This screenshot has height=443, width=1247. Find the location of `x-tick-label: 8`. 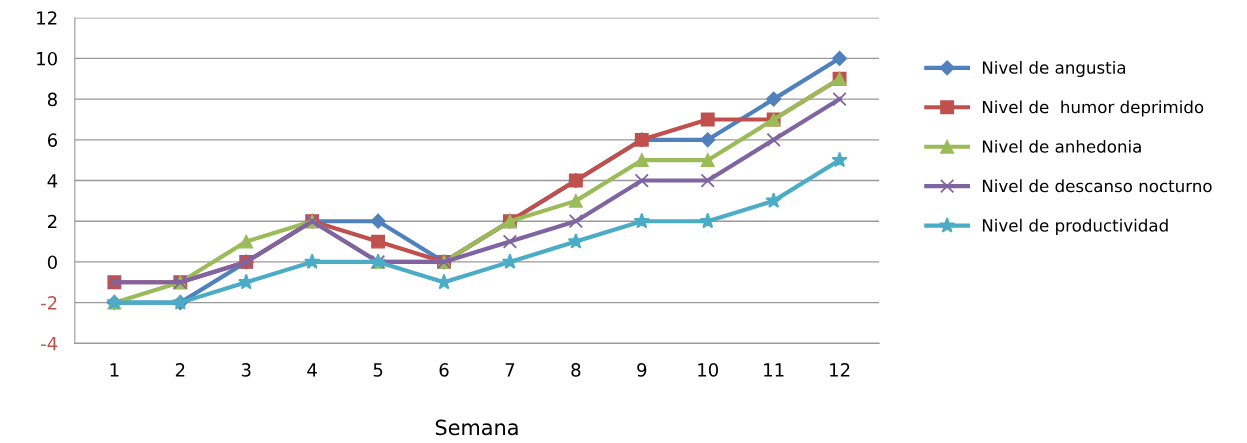

x-tick-label: 8 is located at coordinates (576, 370).